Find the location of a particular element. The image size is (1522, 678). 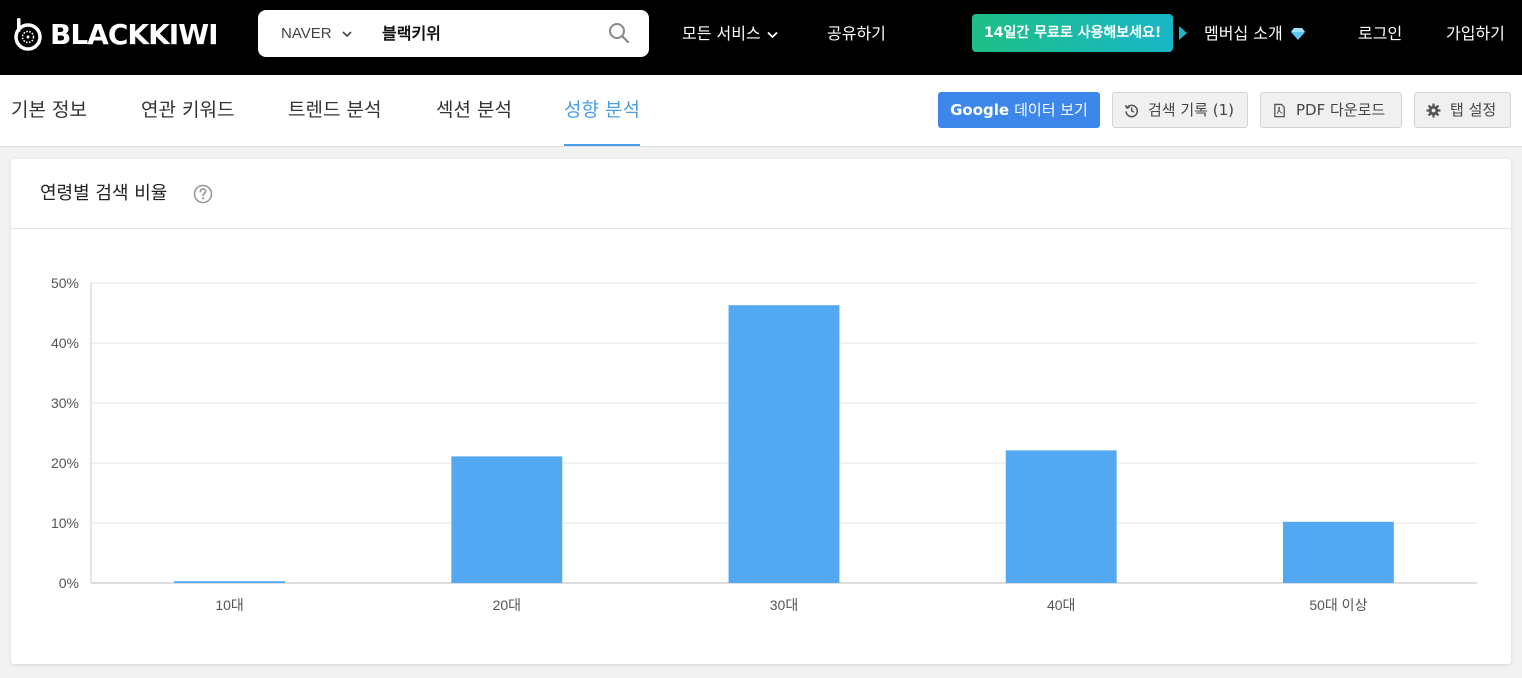

y-tick-label: 40% is located at coordinates (65, 343).